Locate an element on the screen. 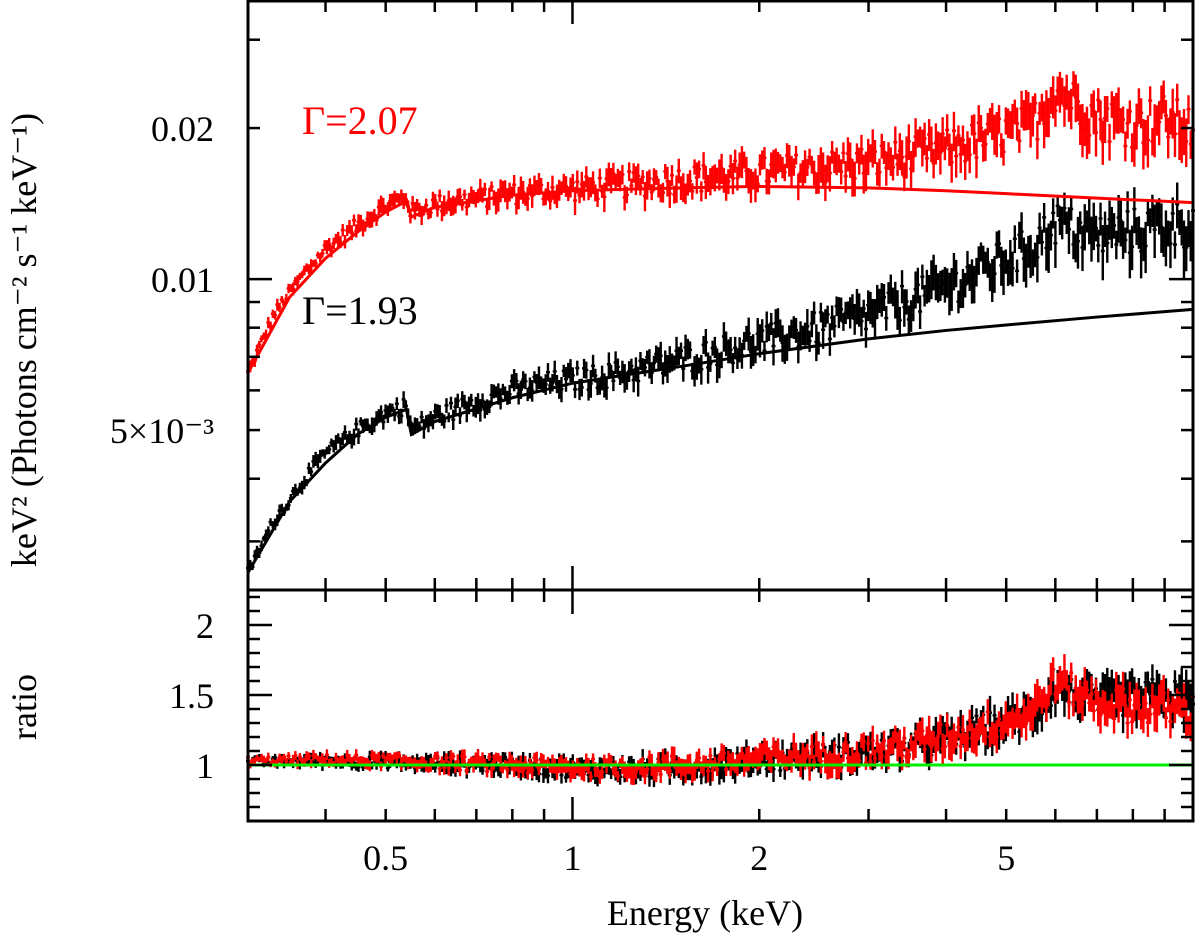 This screenshot has height=936, width=1200. y-tick-label-bottom: 1.5 is located at coordinates (191, 696).